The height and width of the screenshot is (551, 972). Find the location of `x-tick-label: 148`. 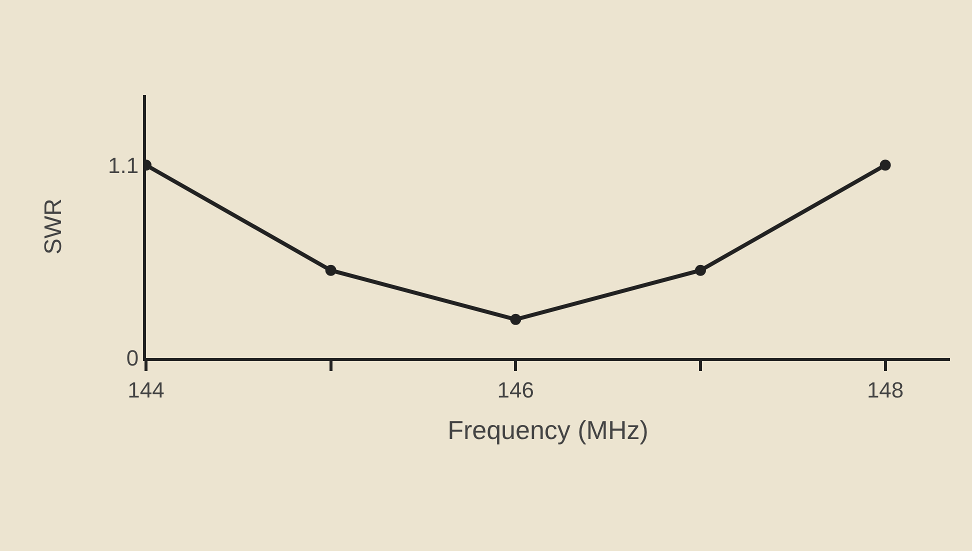

x-tick-label: 148 is located at coordinates (885, 389).